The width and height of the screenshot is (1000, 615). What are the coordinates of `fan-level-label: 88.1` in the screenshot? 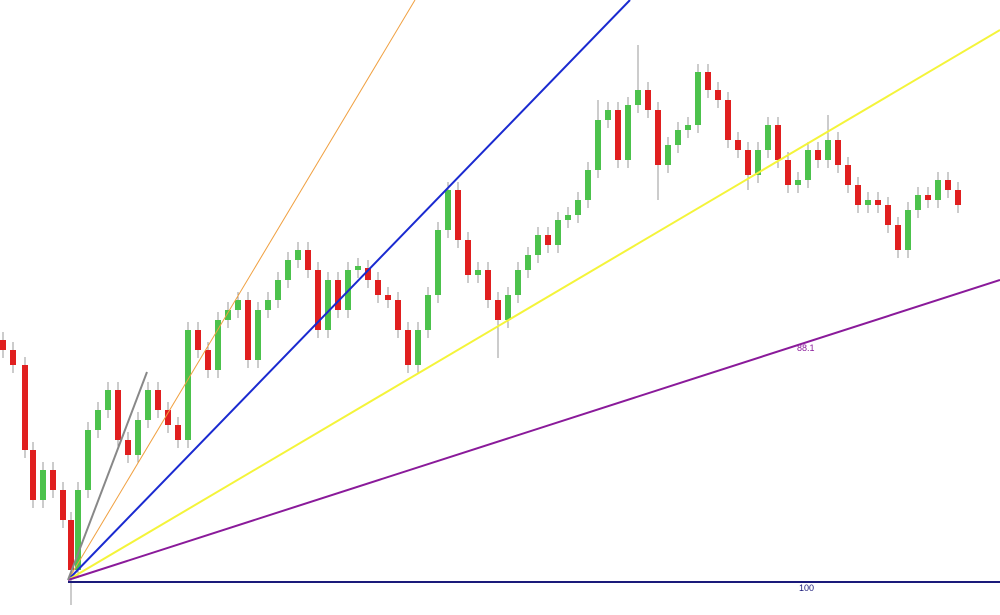 It's located at (806, 348).